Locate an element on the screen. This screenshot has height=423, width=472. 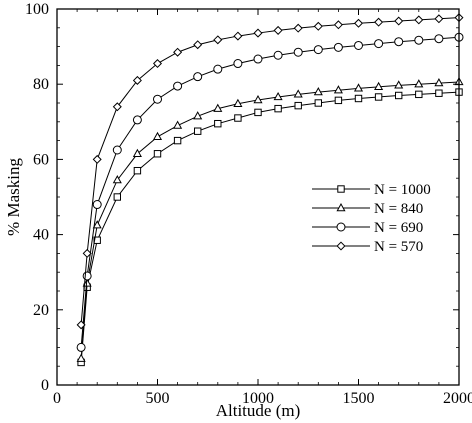
legend-entry: N = 1000 is located at coordinates (371, 190).